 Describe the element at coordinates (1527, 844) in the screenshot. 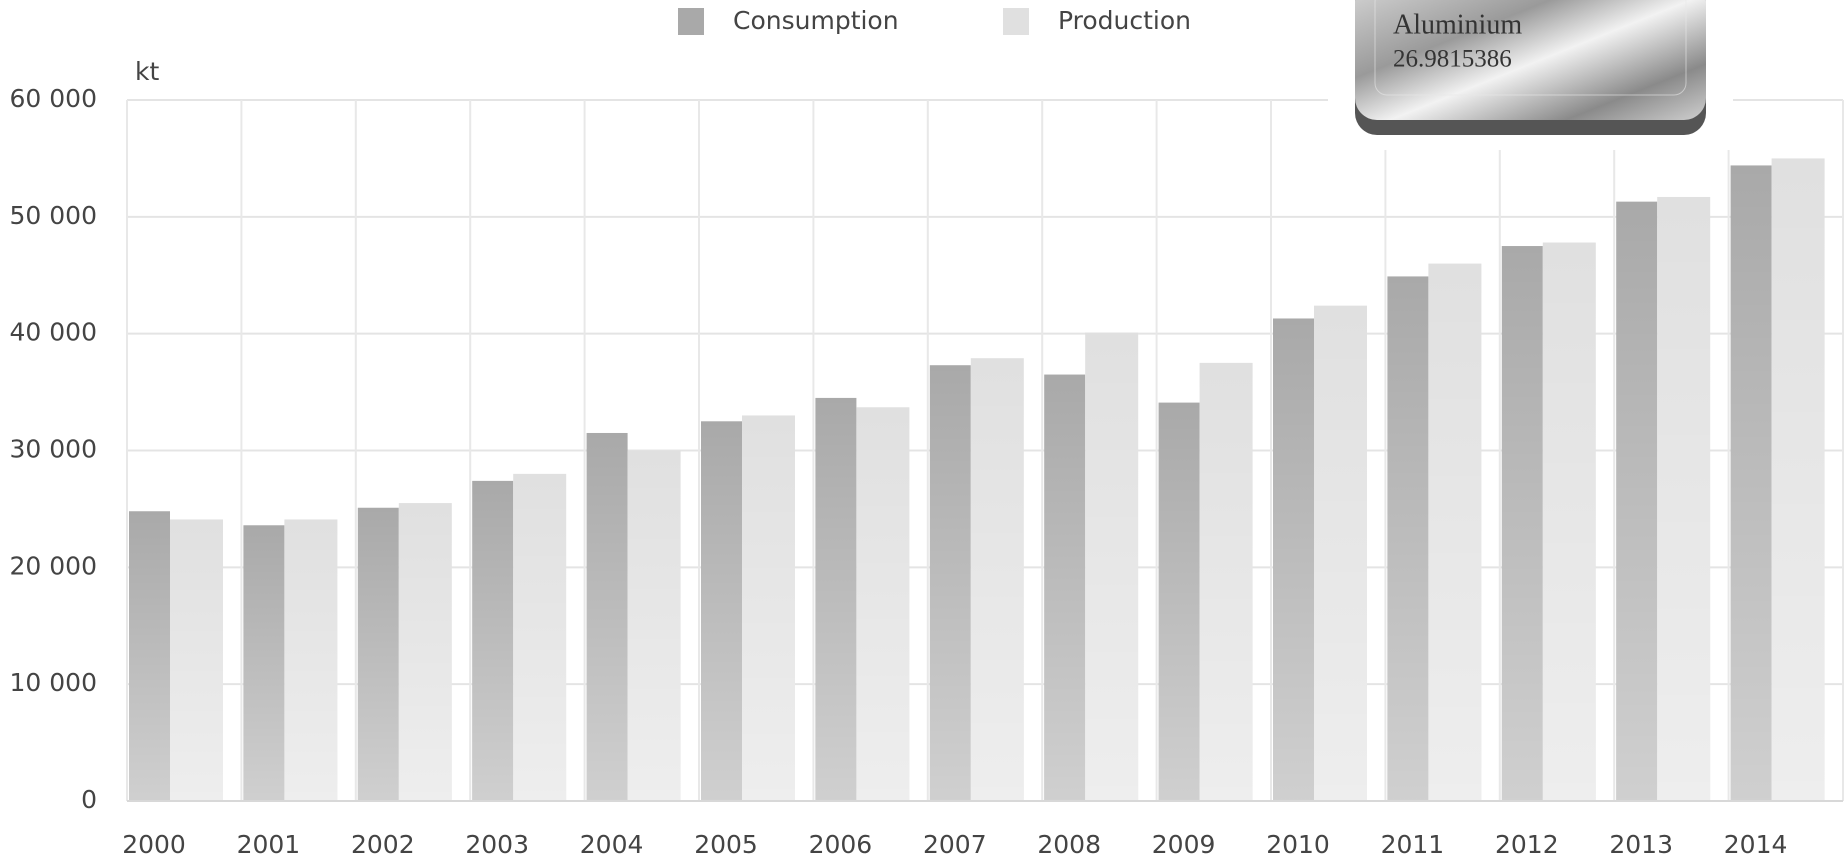

I see `x-tick-label: 2012` at that location.